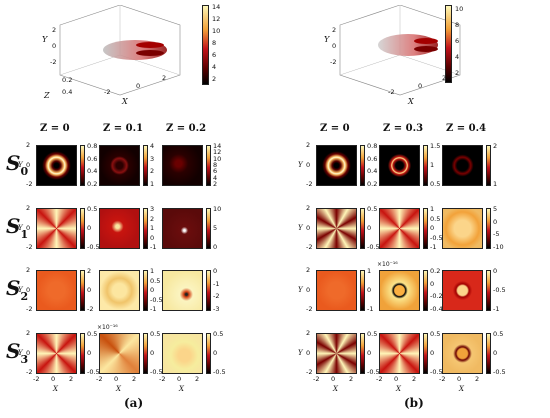  What do you see at coordinates (152, 209) in the screenshot?
I see `colorbar-tick: 3` at bounding box center [152, 209].